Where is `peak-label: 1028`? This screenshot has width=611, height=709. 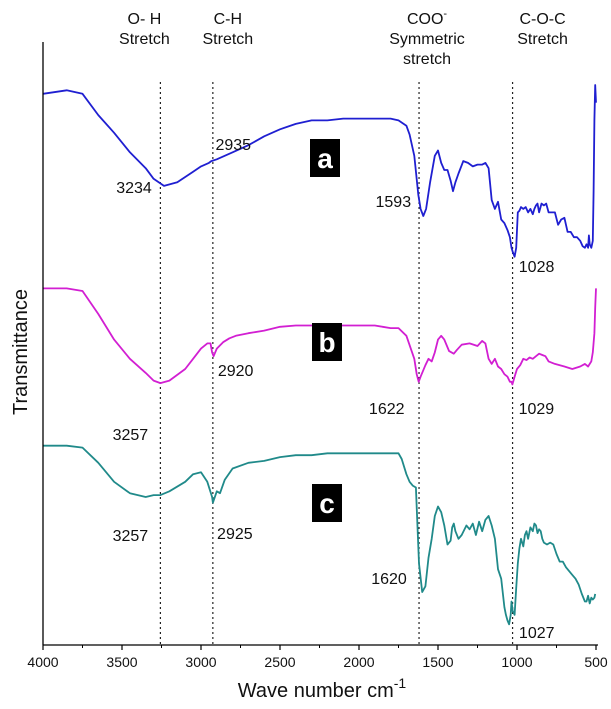 peak-label: 1028 is located at coordinates (537, 267).